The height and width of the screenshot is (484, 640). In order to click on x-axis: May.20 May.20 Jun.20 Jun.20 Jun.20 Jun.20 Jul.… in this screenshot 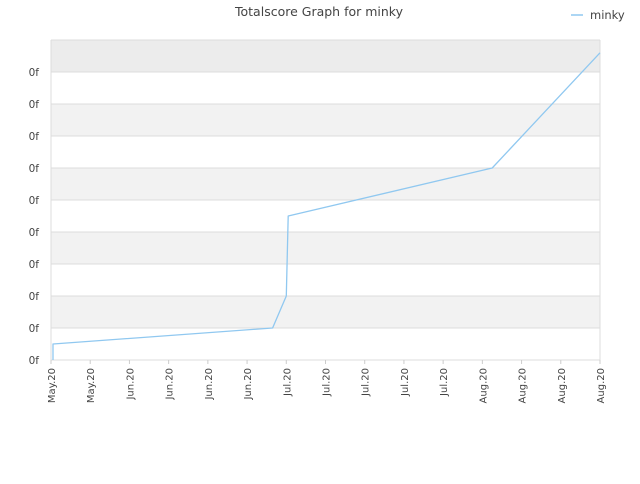, I will do `click(327, 381)`.